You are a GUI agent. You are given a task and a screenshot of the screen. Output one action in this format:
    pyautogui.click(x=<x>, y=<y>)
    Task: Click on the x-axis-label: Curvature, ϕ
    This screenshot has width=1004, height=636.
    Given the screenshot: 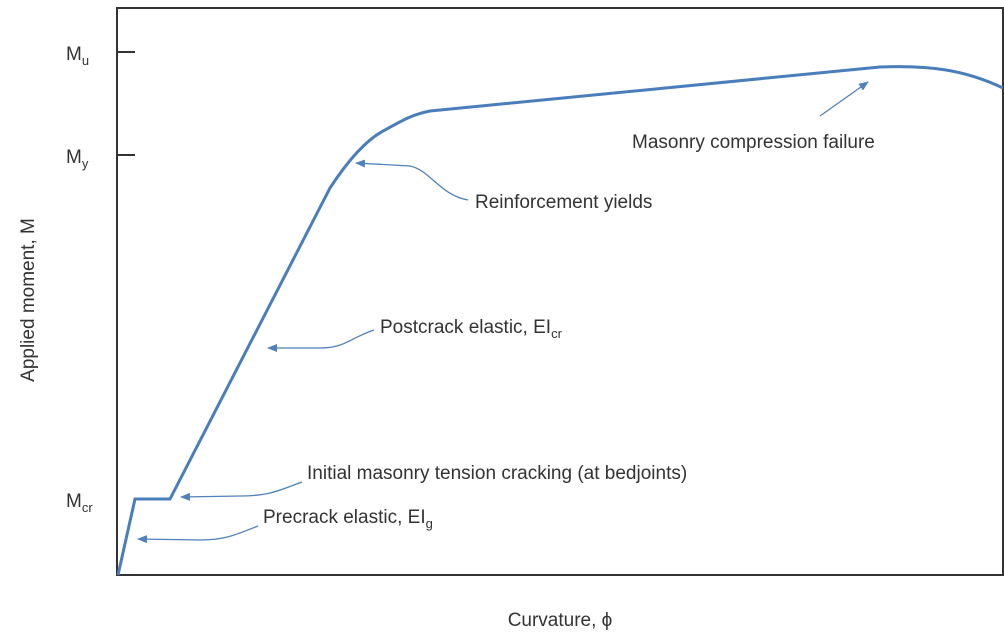 What is the action you would take?
    pyautogui.click(x=560, y=620)
    